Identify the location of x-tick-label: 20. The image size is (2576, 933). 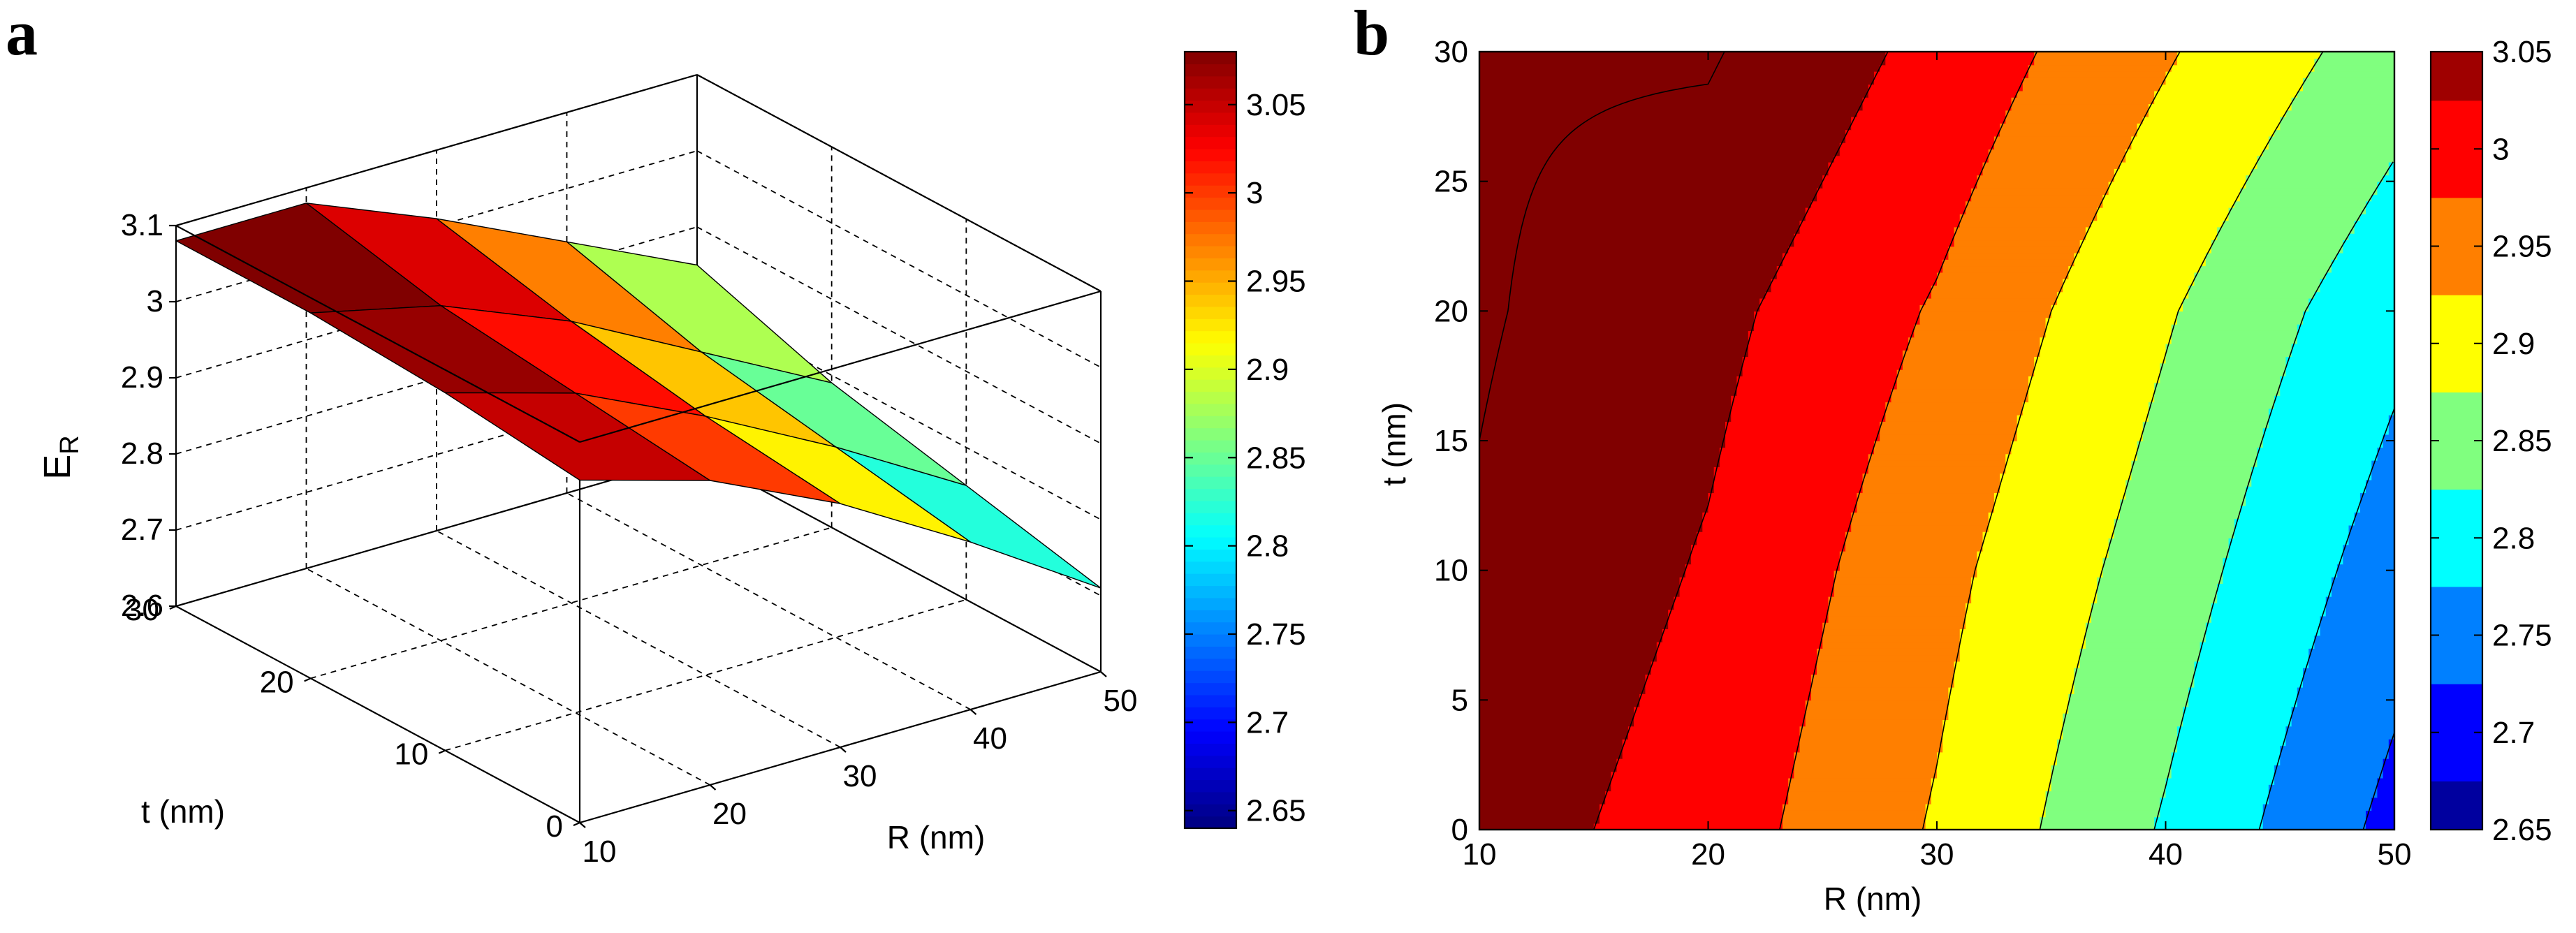
(1708, 854).